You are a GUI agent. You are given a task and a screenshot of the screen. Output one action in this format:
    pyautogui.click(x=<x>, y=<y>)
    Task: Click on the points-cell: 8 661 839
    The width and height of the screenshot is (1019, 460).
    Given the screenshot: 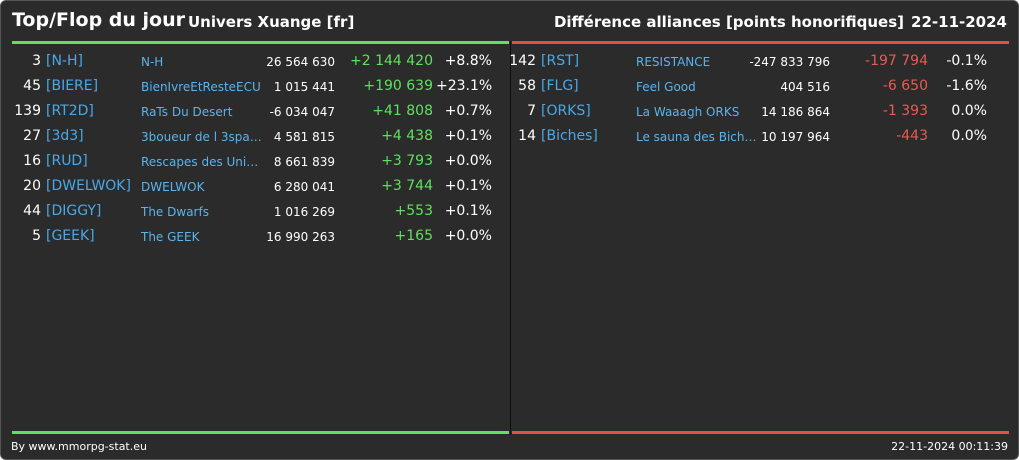 What is the action you would take?
    pyautogui.click(x=304, y=162)
    